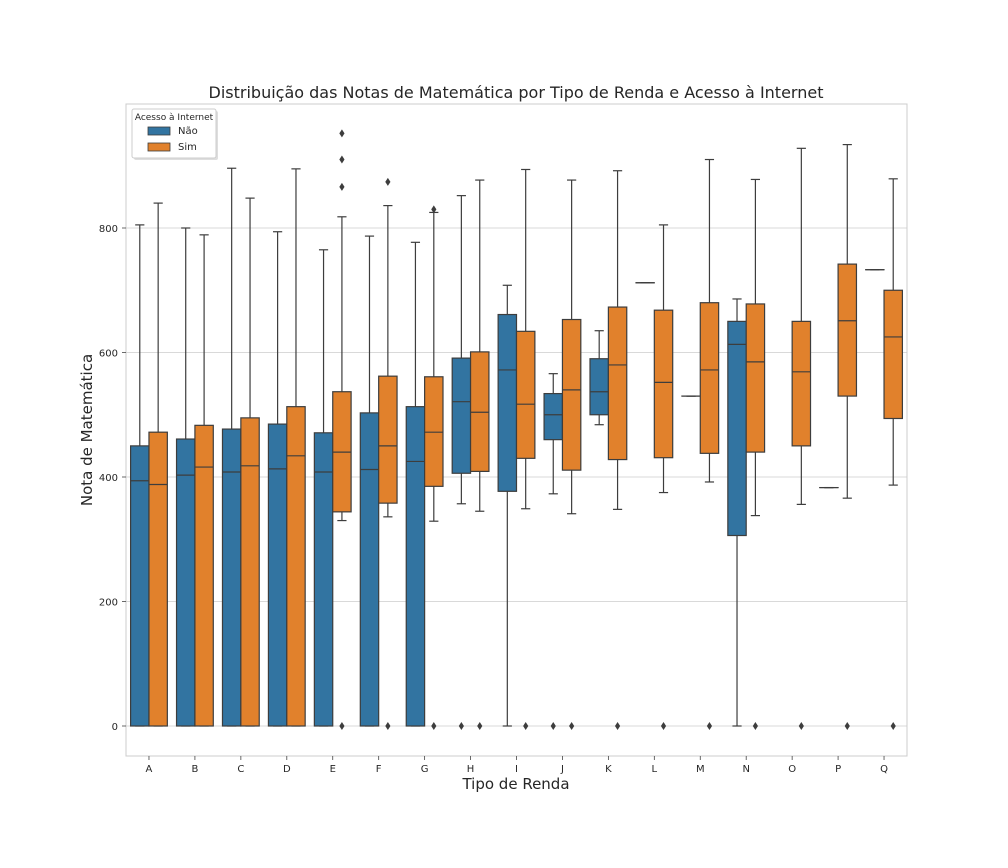  Describe the element at coordinates (792, 769) in the screenshot. I see `x-tick-label-O: O` at that location.